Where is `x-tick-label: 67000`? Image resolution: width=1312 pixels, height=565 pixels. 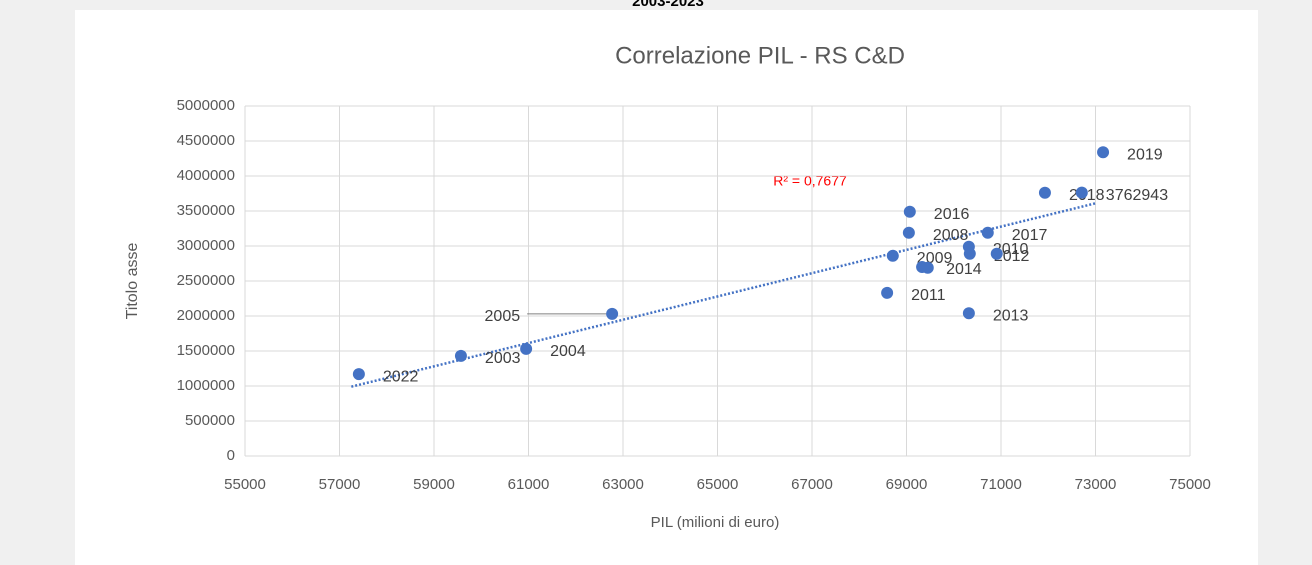
x-tick-label: 67000 is located at coordinates (812, 484).